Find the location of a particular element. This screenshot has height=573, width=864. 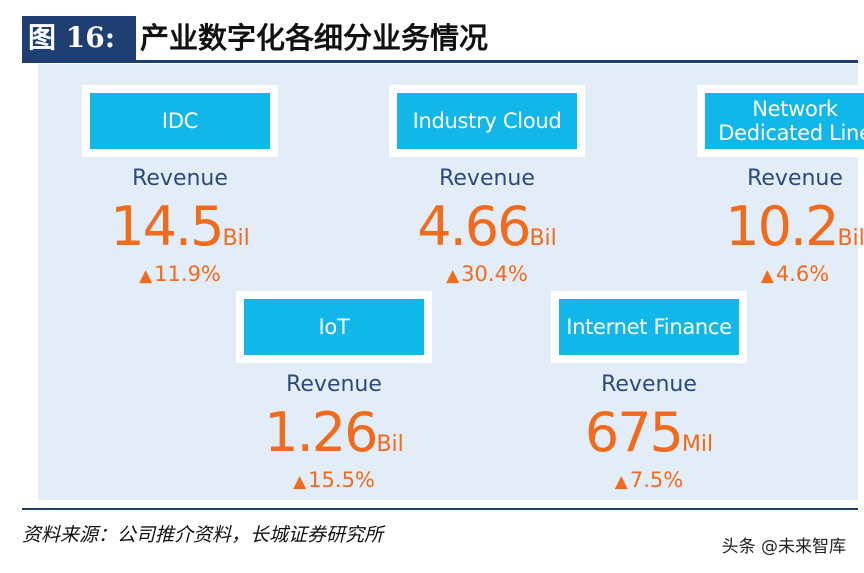

source-note: 资料来源：公司推介资料，长城证券研究所 is located at coordinates (203, 535).